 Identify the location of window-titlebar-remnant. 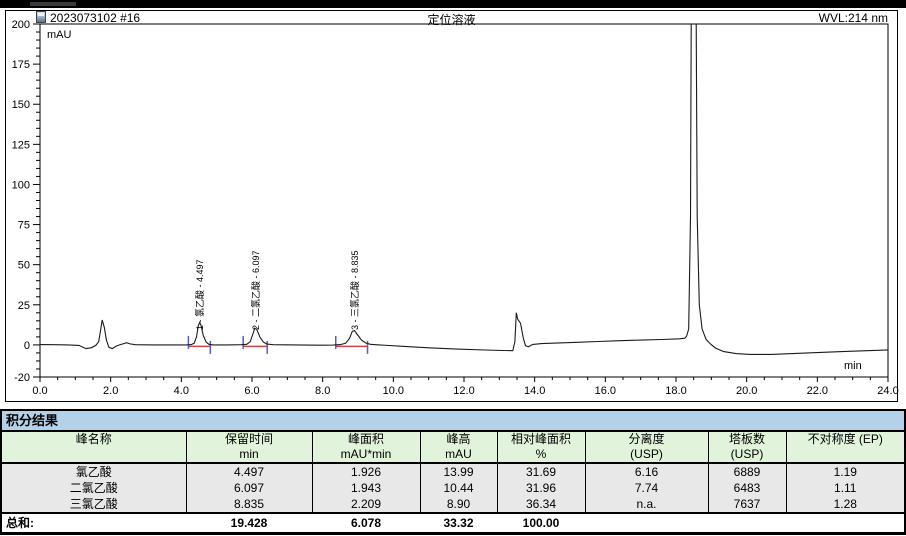
(453, 4).